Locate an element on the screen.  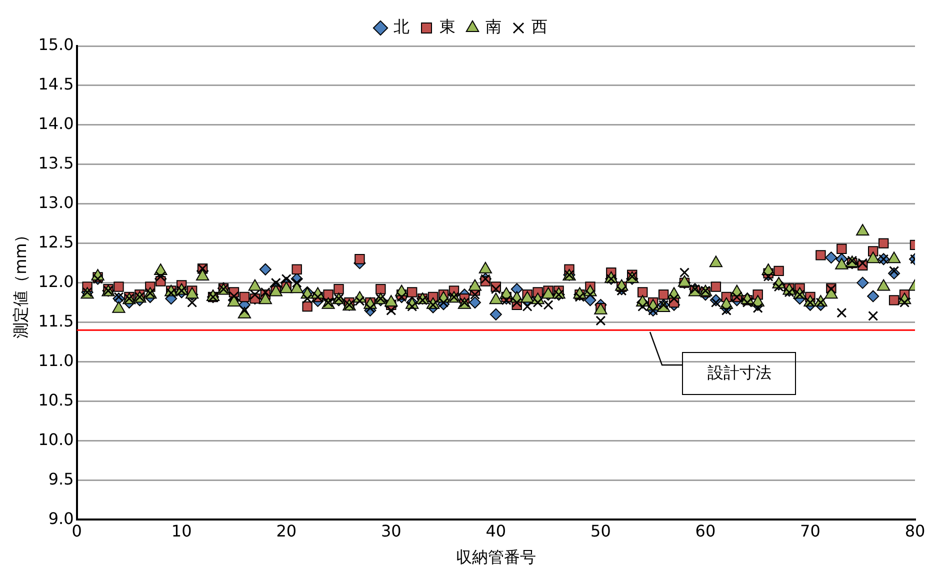
y-tick-label: 15.0 is located at coordinates (56, 44).